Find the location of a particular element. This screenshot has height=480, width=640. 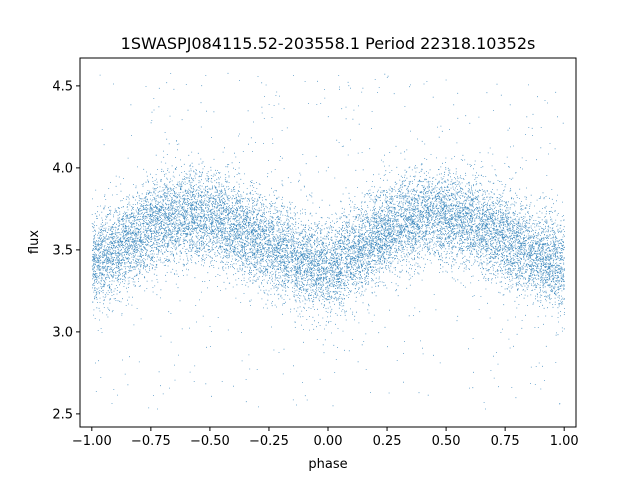

x-tick-label: 0.25 is located at coordinates (387, 441).